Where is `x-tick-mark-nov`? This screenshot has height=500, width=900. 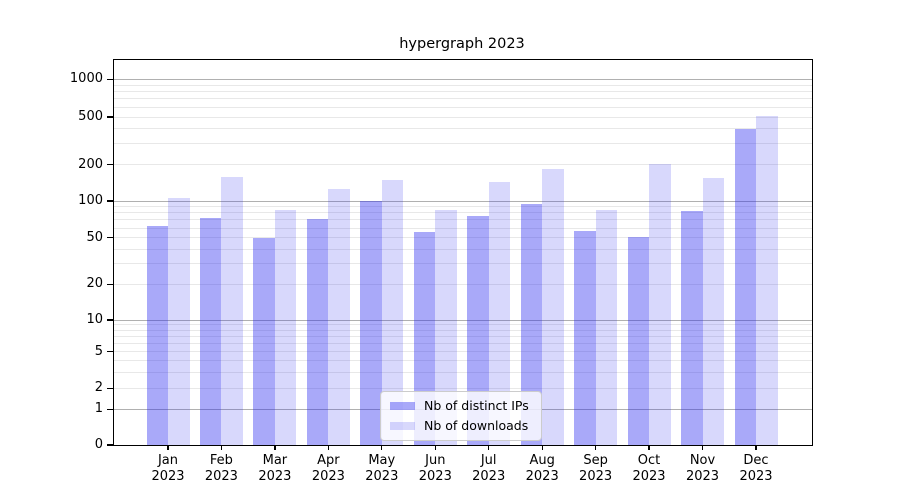 x-tick-mark-nov is located at coordinates (702, 447).